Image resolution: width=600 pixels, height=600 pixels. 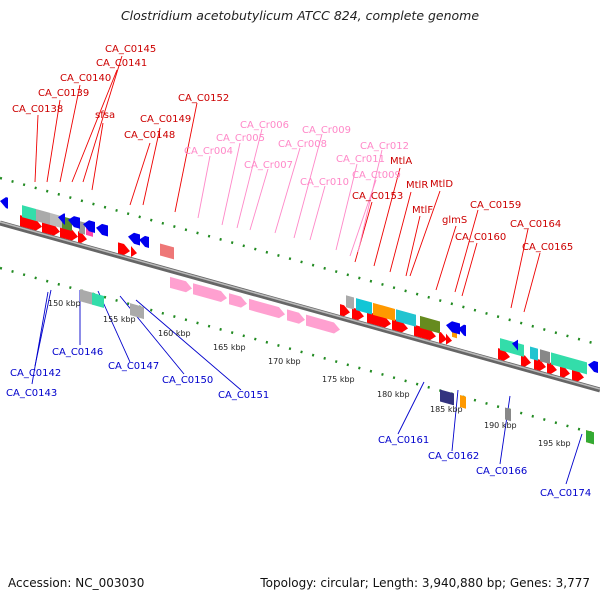 I want to click on label-rna-gene: CA_Cr007, so click(x=268, y=165).